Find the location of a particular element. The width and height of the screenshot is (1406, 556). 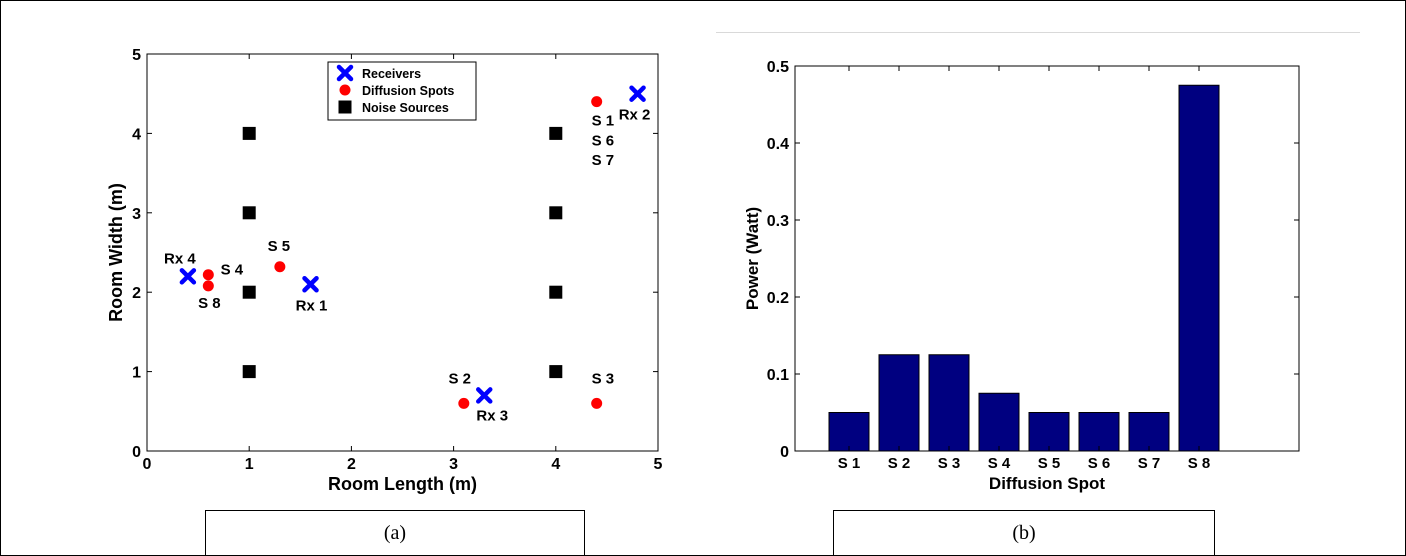

x-tick-label: S 3 is located at coordinates (949, 463).